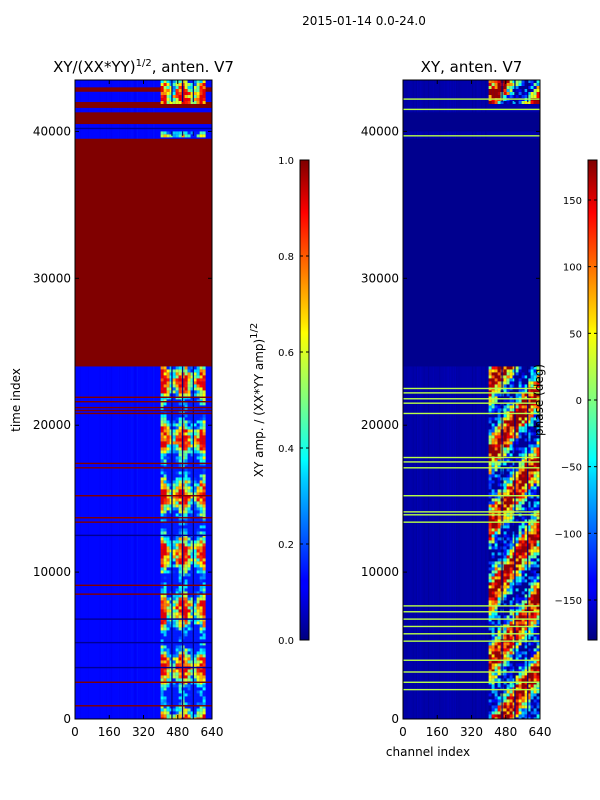  Describe the element at coordinates (380, 425) in the screenshot. I see `right-ytick-label: 20000` at that location.